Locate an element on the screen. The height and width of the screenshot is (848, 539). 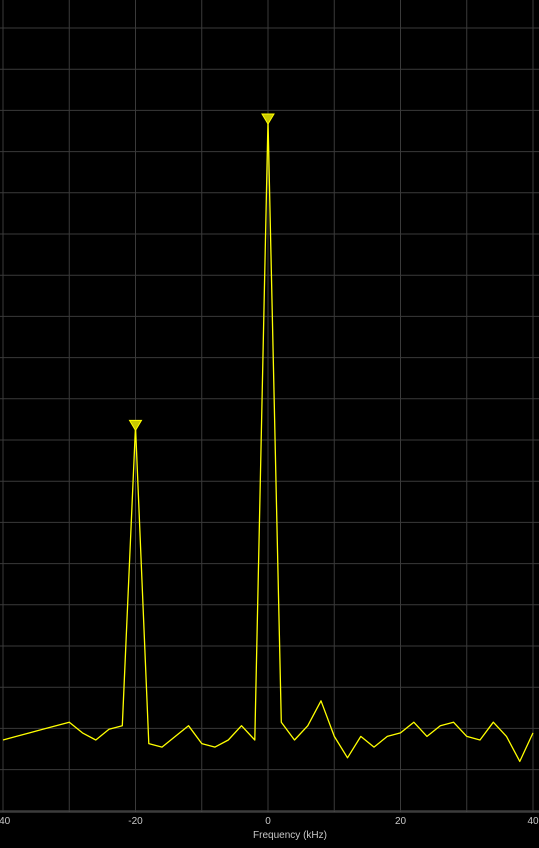
x-tick-label: -20 is located at coordinates (135, 821).